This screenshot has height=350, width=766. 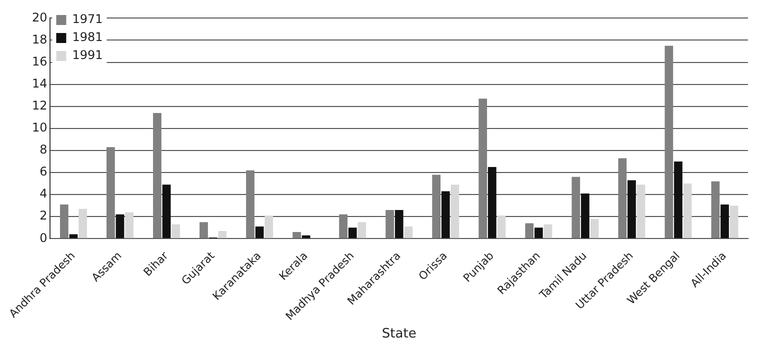 I want to click on y-tick-label: 4, so click(x=44, y=193).